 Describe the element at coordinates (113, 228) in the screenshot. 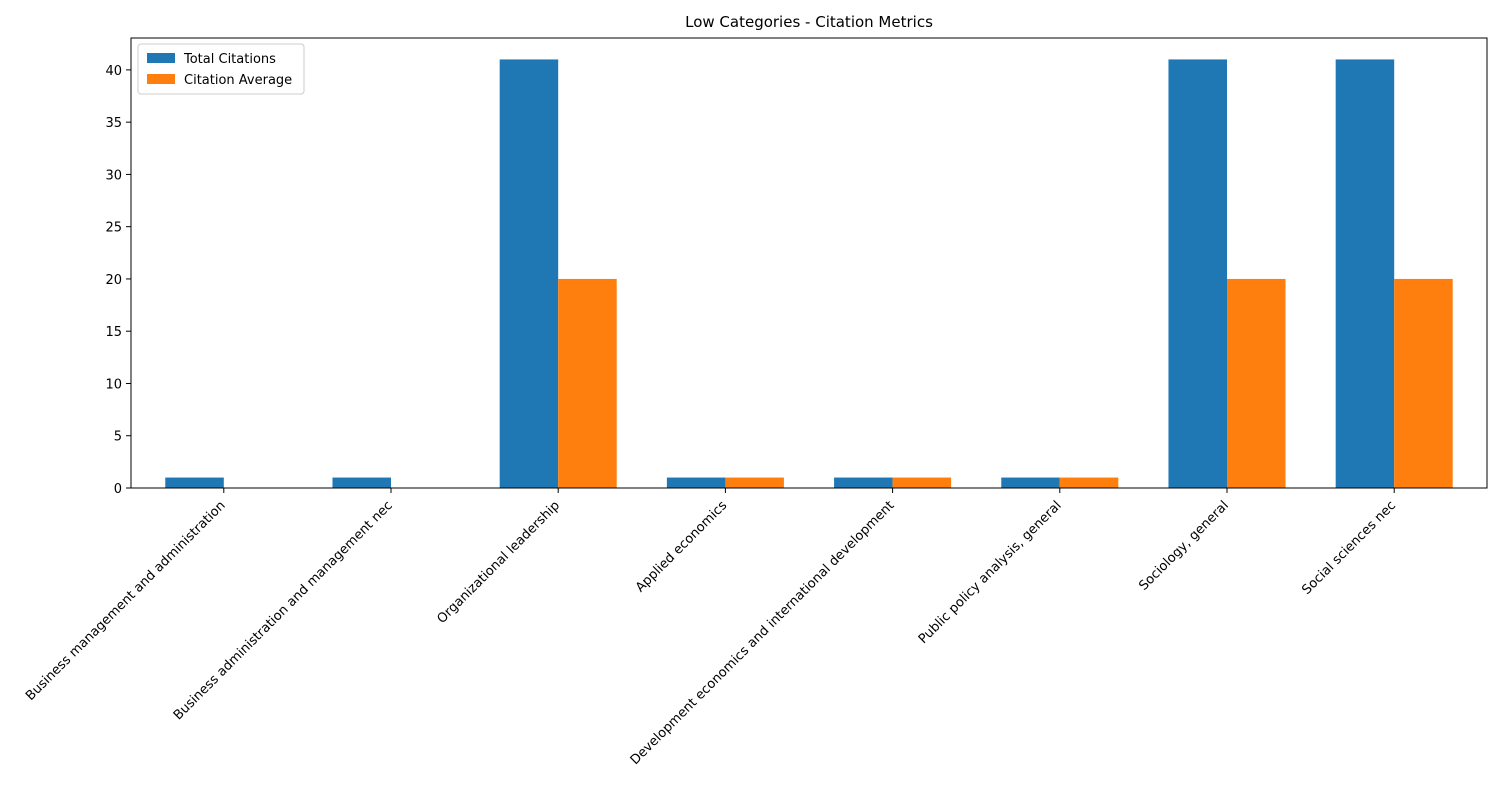

I see `y-tick-label: 25` at that location.